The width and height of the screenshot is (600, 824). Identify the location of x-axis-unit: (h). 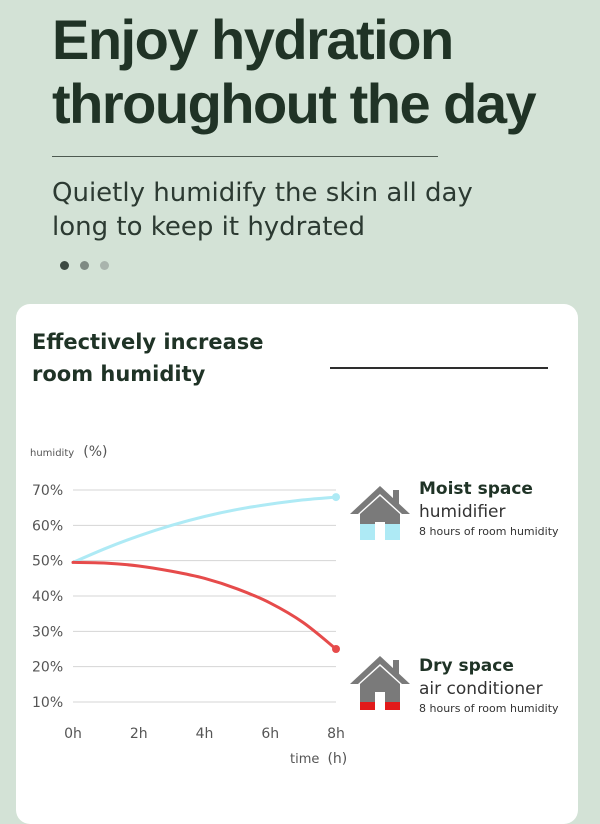
(337, 759).